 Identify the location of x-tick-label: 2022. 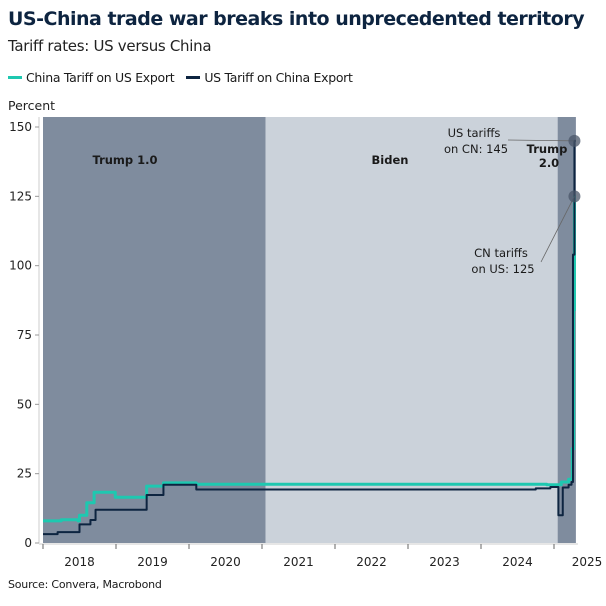
(371, 562).